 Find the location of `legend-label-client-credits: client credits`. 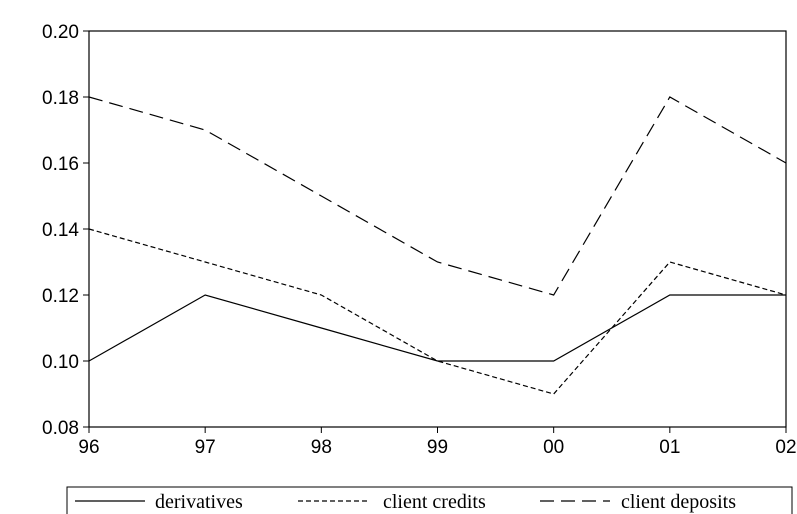

legend-label-client-credits: client credits is located at coordinates (434, 502).